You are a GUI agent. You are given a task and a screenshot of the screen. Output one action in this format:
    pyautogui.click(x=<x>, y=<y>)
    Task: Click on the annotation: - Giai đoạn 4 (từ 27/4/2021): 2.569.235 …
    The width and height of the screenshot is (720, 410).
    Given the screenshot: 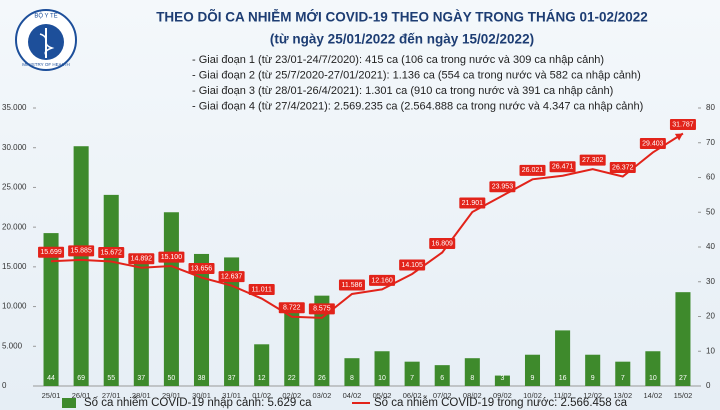 What is the action you would take?
    pyautogui.click(x=417, y=106)
    